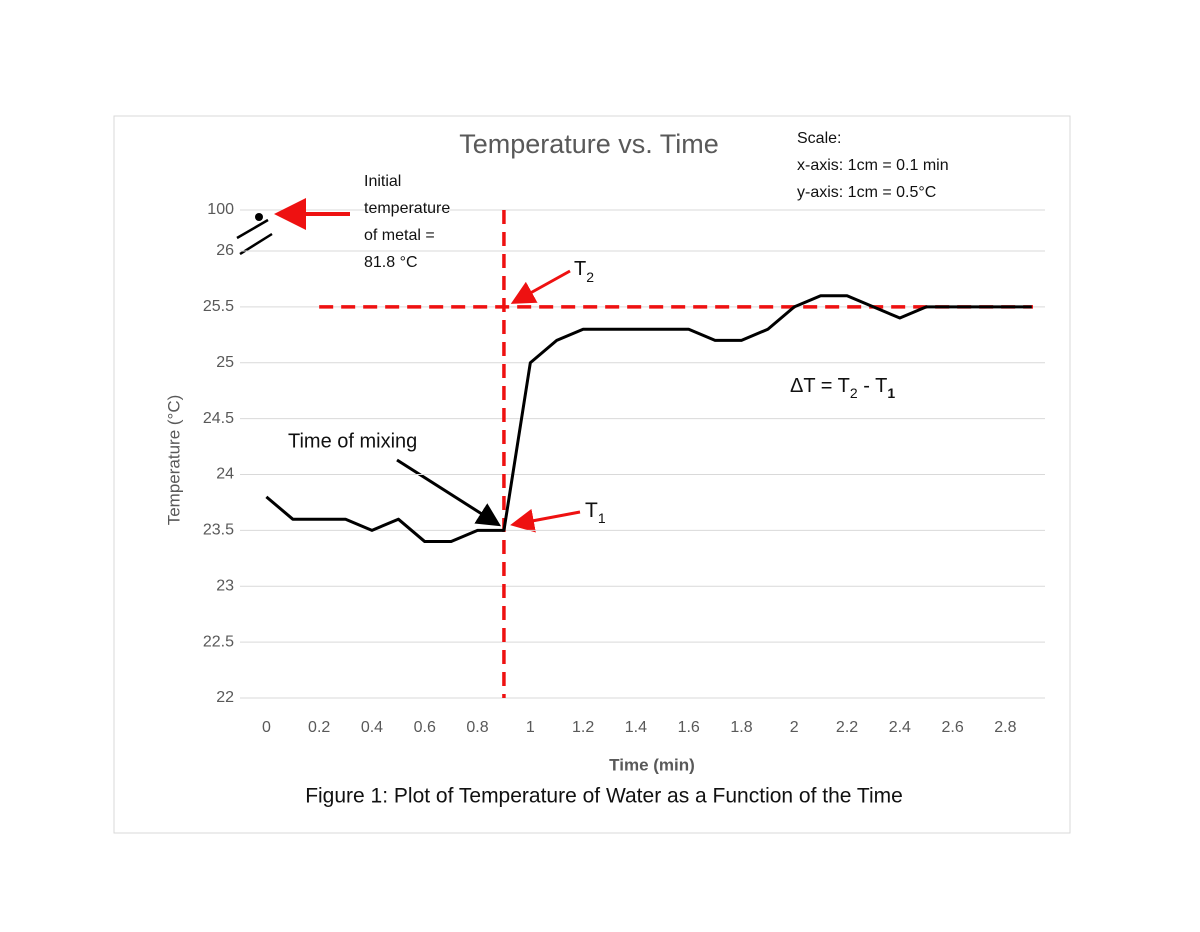  Describe the element at coordinates (391, 262) in the screenshot. I see `initial-note: 81.8 °C` at that location.